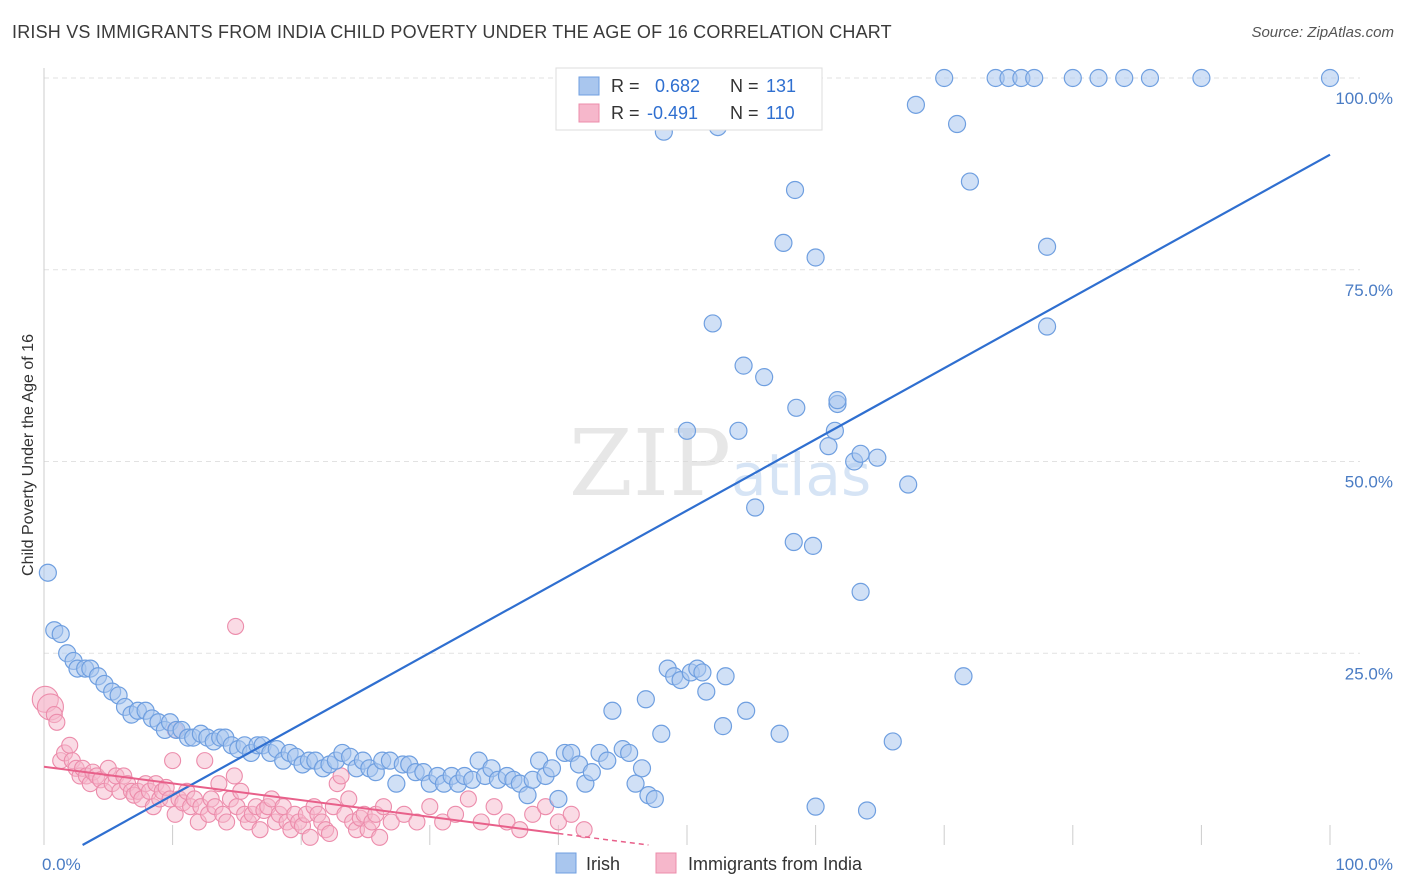  Describe the element at coordinates (677, 86) in the screenshot. I see `irish-r-value: 0.682` at that location.